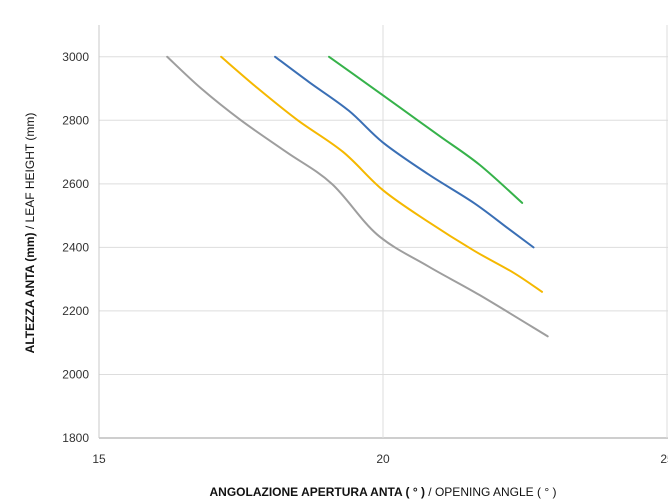 This screenshot has height=501, width=668. Describe the element at coordinates (30, 173) in the screenshot. I see `y-axis-title-secondary: / LEAF HEIGHT (mm)` at that location.